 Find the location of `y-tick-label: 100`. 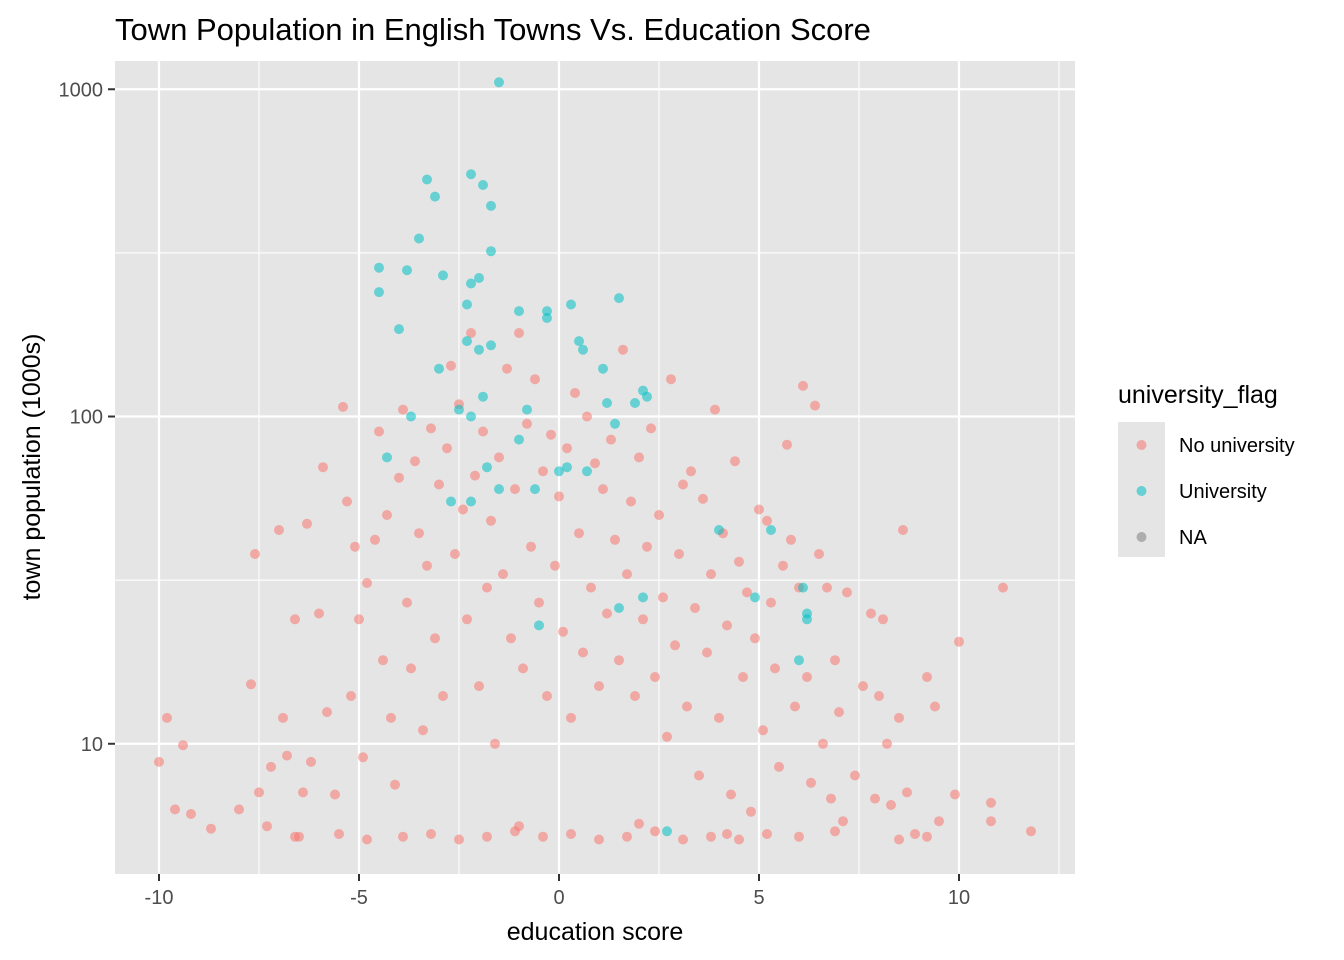

y-tick-label: 100 is located at coordinates (86, 418).